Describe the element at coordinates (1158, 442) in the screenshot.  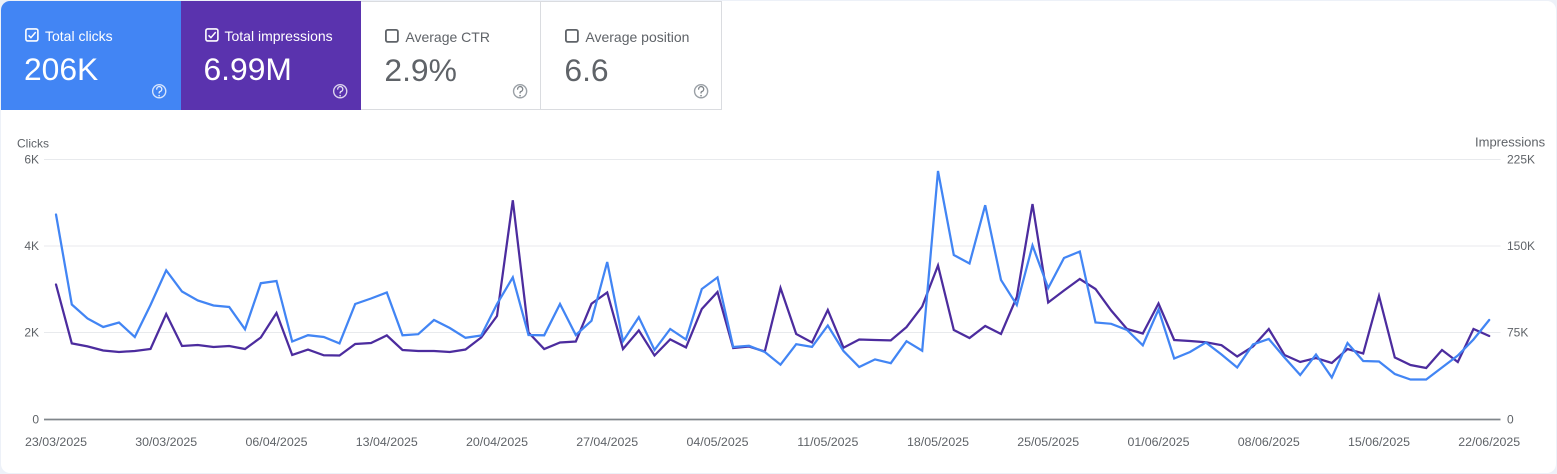
I see `svg-text: 01/06/2025` at that location.